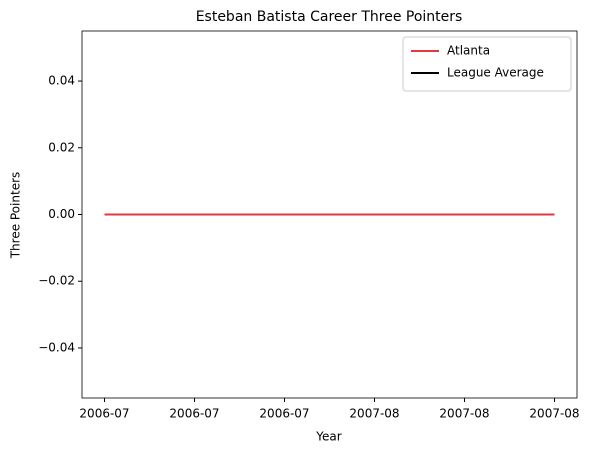  What do you see at coordinates (61, 147) in the screenshot?
I see `y-tick-label: 0.02` at bounding box center [61, 147].